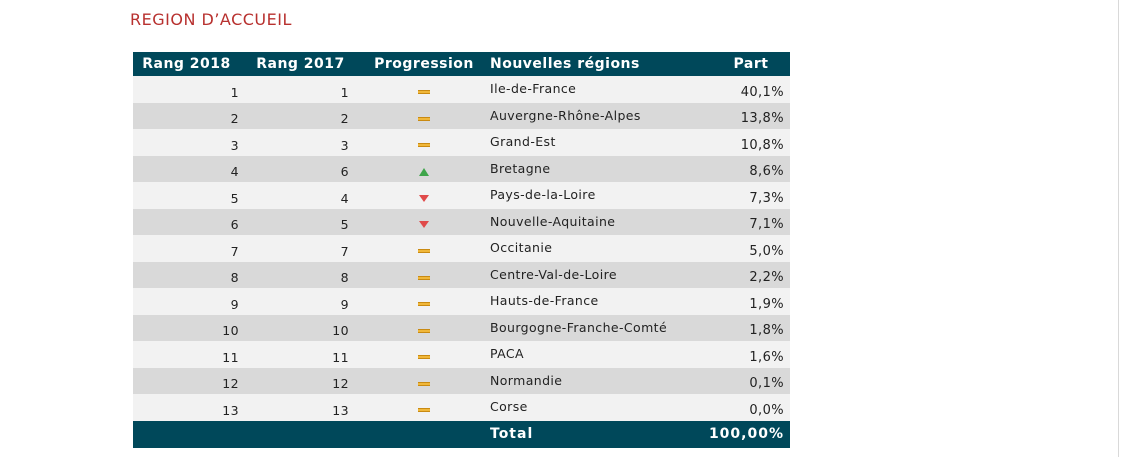 The image size is (1132, 457). What do you see at coordinates (186, 274) in the screenshot?
I see `rank-2018-cell: 8` at bounding box center [186, 274].